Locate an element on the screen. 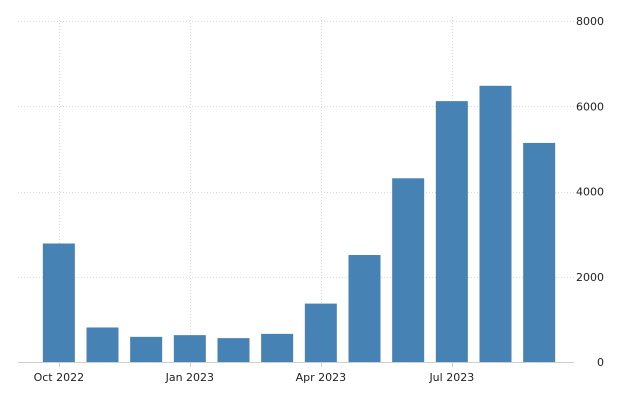  bar-may-2023 is located at coordinates (364, 308).